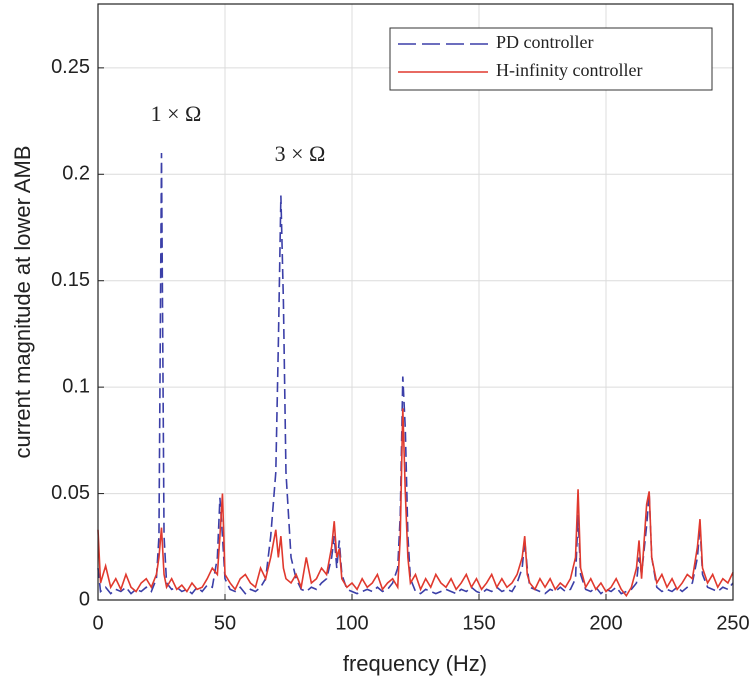 This screenshot has height=685, width=755. I want to click on legend-box, so click(551, 59).